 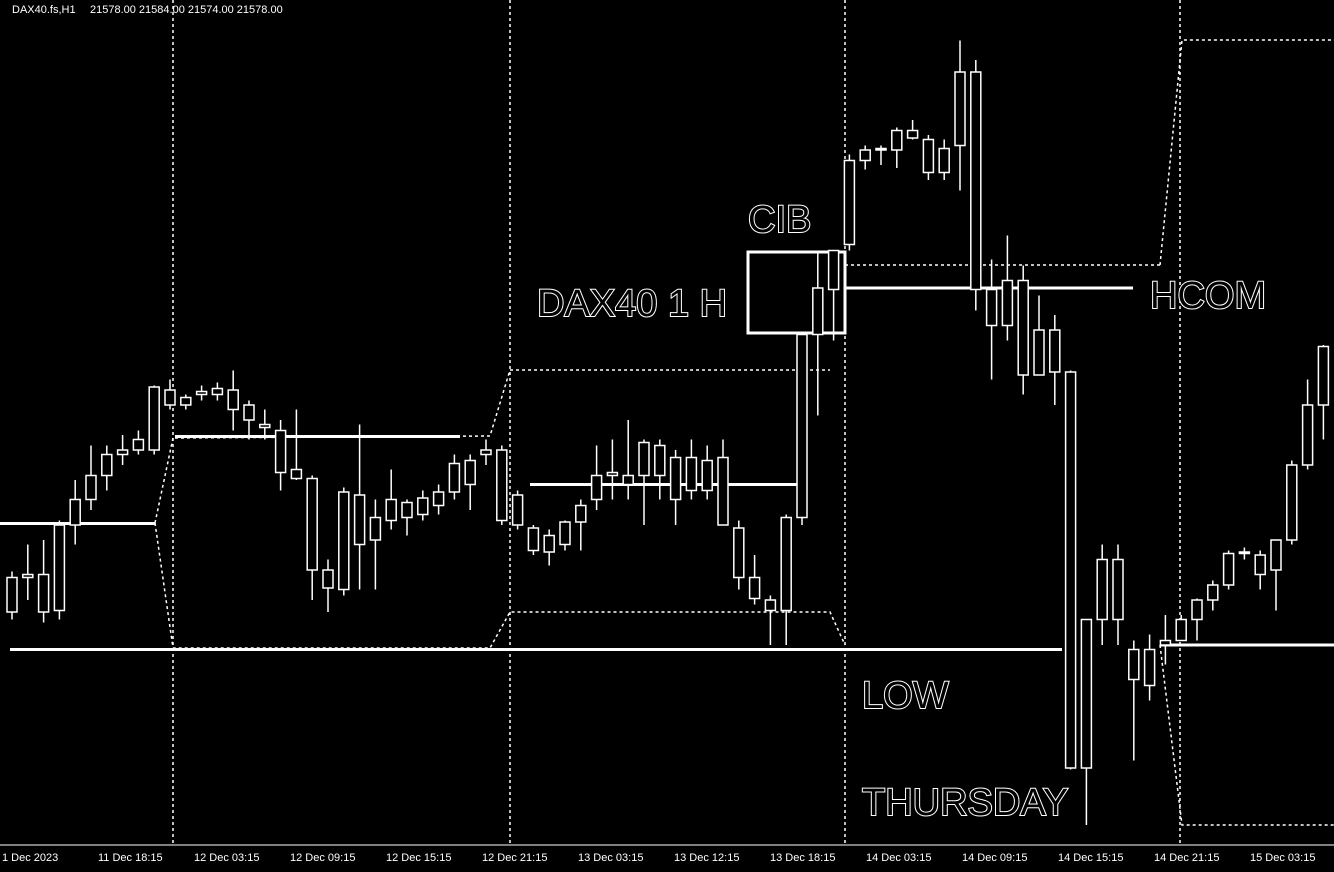 What do you see at coordinates (418, 858) in the screenshot?
I see `x-tick-label: 12 Dec 15:15` at bounding box center [418, 858].